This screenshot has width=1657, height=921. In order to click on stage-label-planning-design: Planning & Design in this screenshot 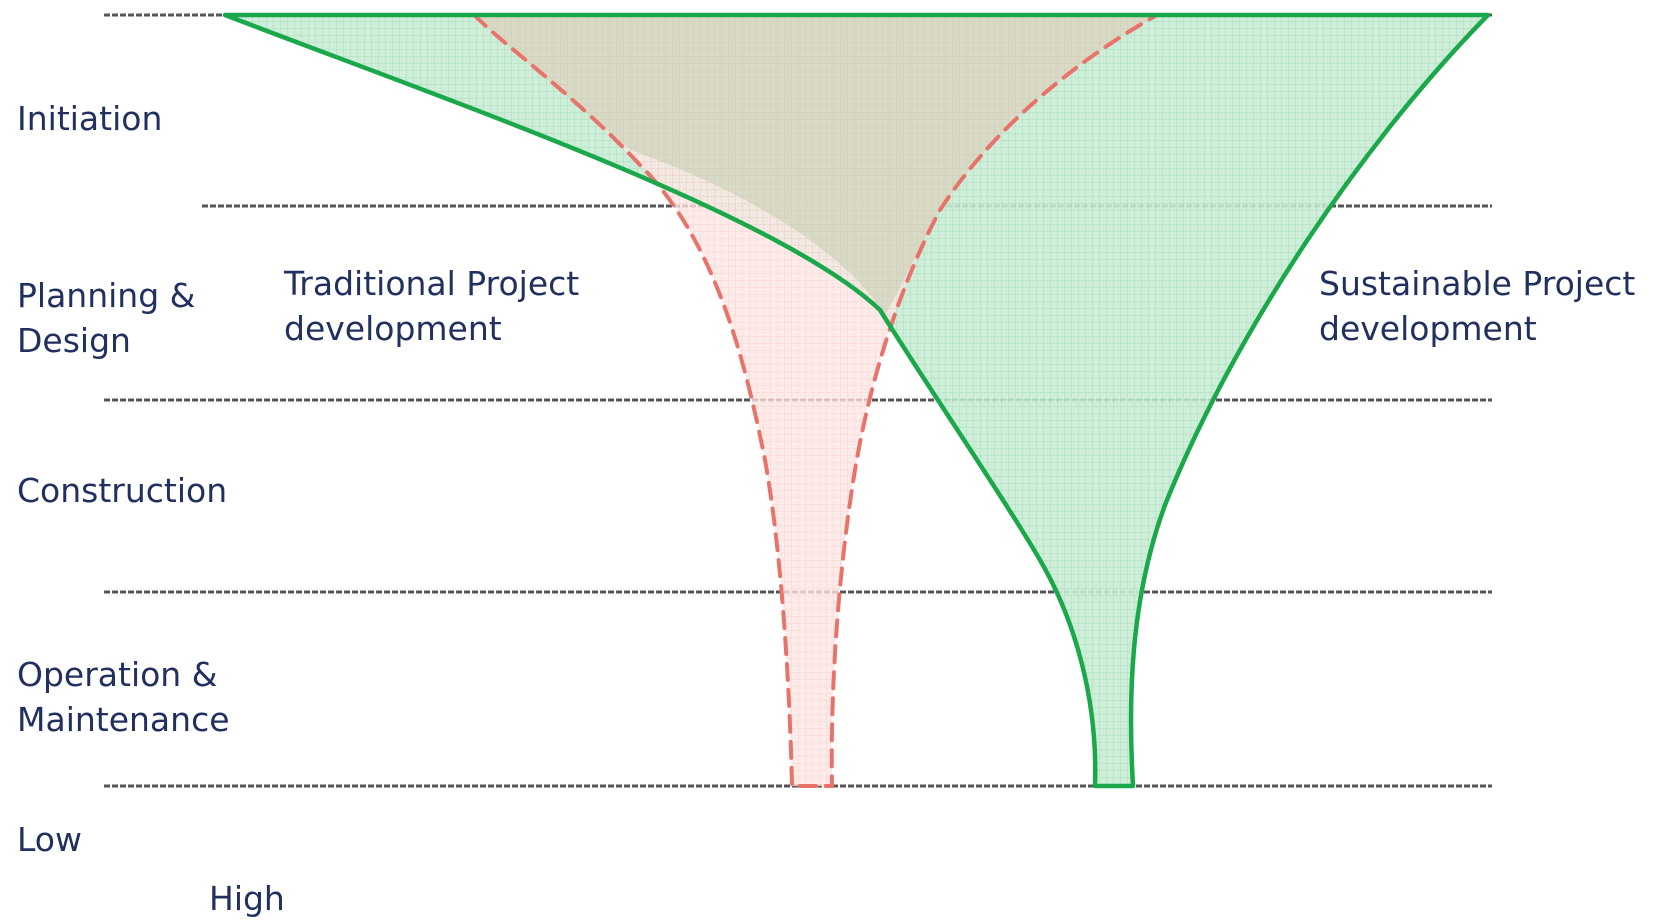, I will do `click(106, 318)`.